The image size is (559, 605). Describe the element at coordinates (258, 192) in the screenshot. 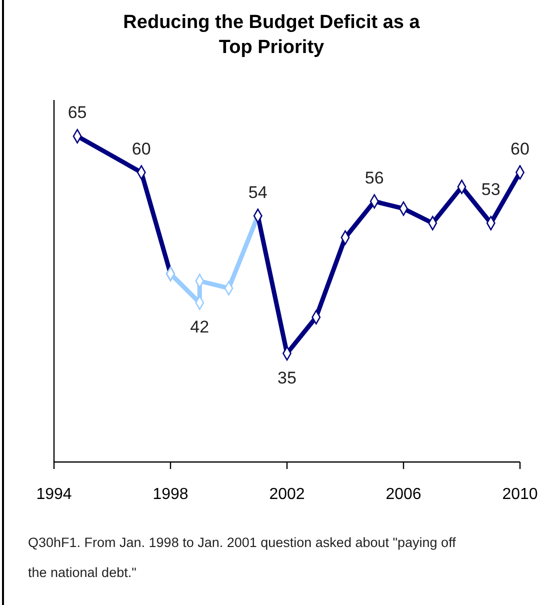

I see `data-label: 54` at that location.